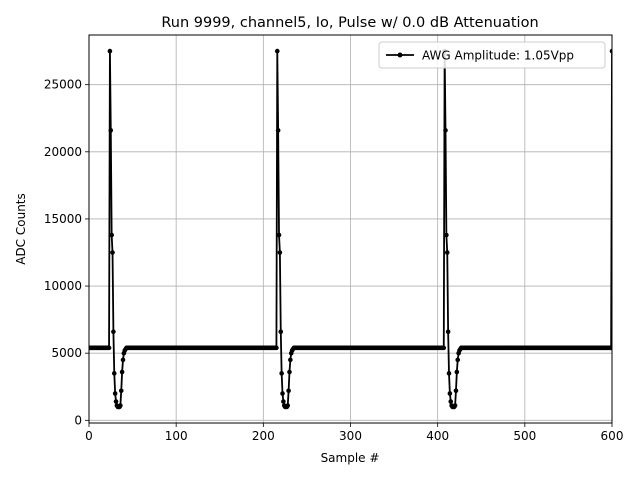 The height and width of the screenshot is (480, 640). I want to click on x-tick-label: 0, so click(89, 436).